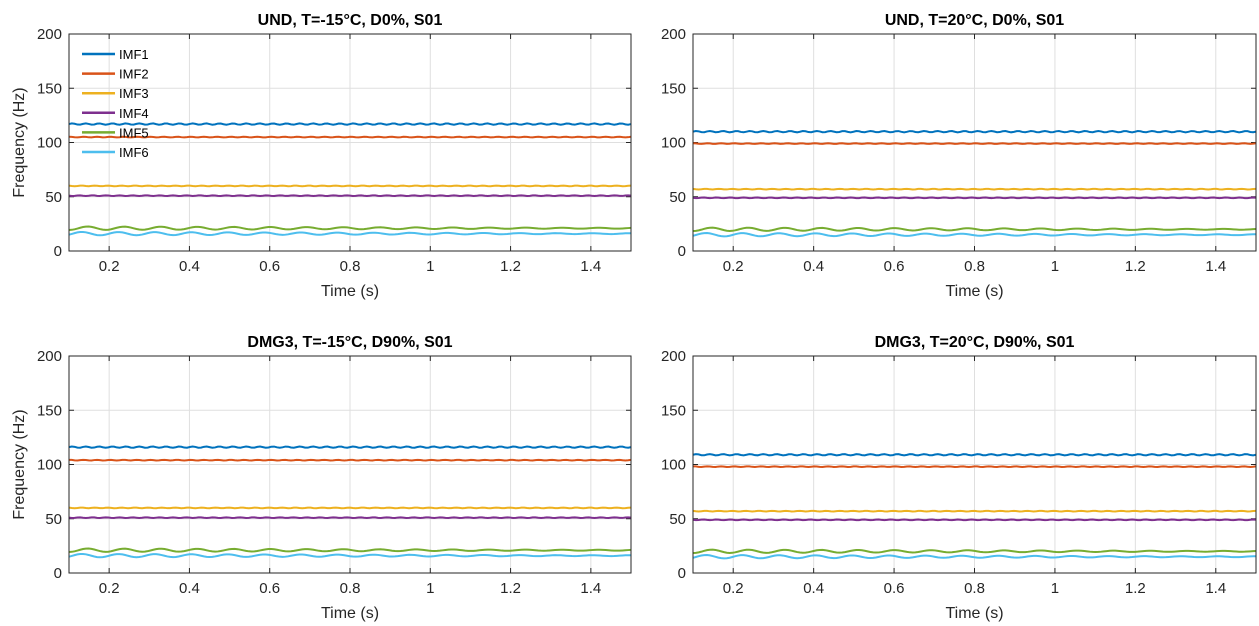 Image resolution: width=1259 pixels, height=626 pixels. What do you see at coordinates (134, 132) in the screenshot?
I see `legend-label: IMF5` at bounding box center [134, 132].